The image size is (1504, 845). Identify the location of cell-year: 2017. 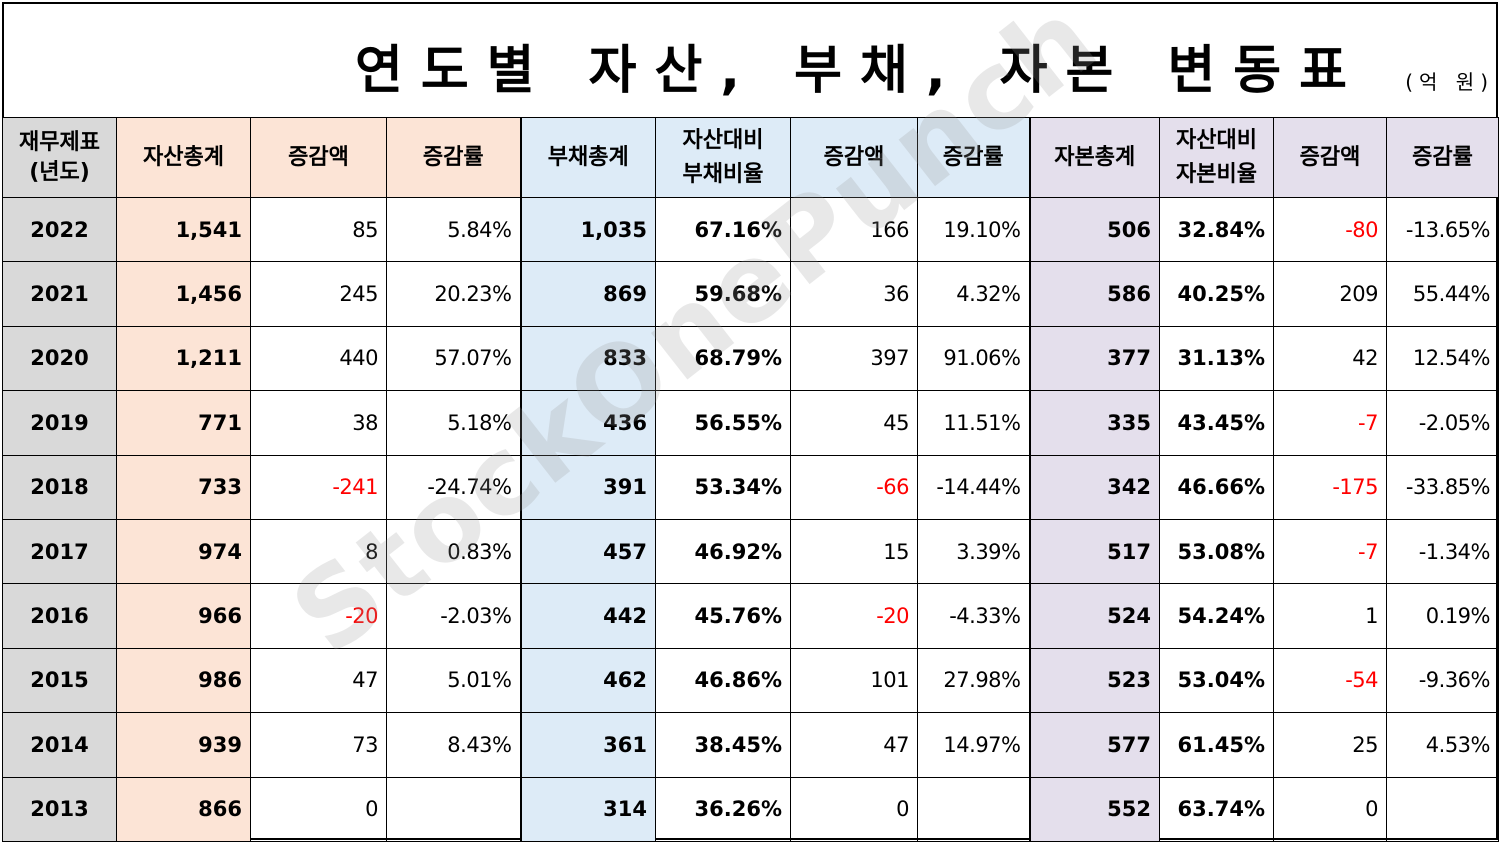
(59, 551).